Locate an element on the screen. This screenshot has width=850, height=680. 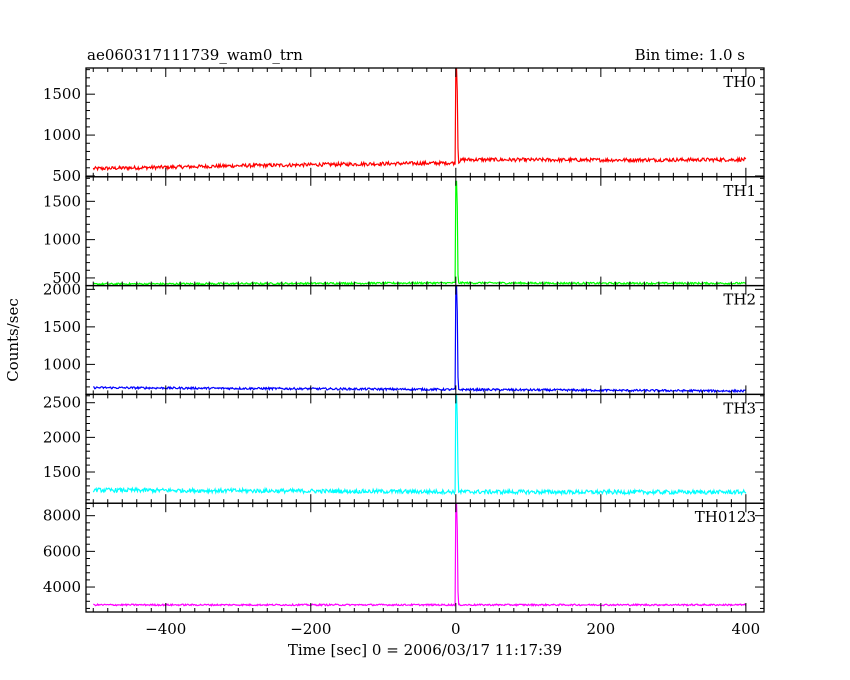
series-line-th0123 is located at coordinates (420, 555).